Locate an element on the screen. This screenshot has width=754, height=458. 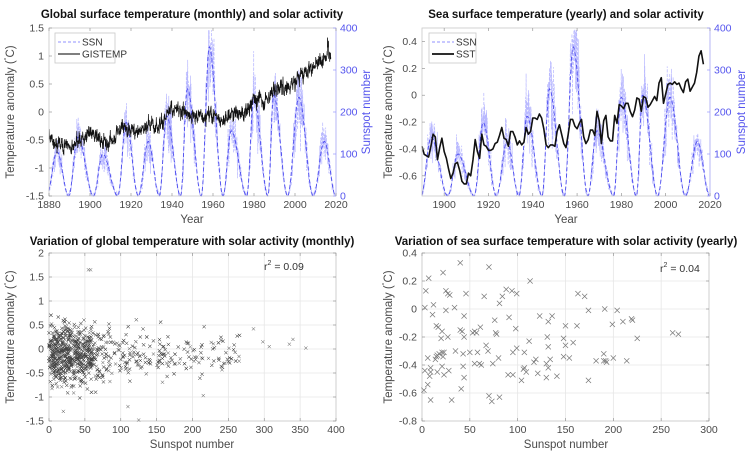
y-tick-label: -0.6 is located at coordinates (408, 394).